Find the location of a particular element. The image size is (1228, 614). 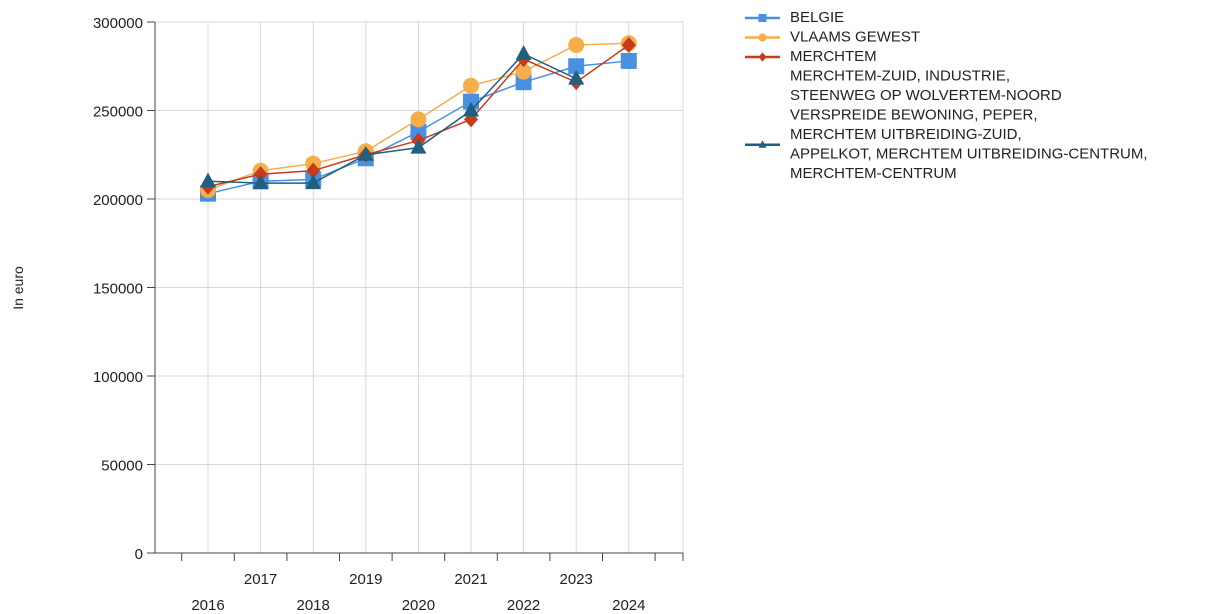

legend-label: MERCHTEM-ZUID, INDUSTRIE, is located at coordinates (900, 76).